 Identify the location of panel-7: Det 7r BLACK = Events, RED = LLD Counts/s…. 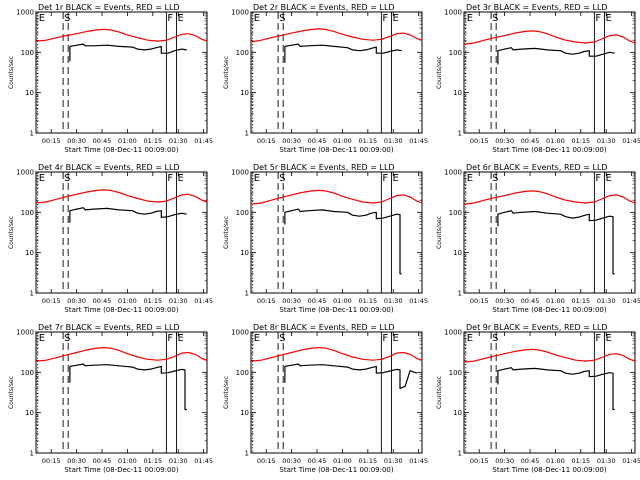
(110, 398).